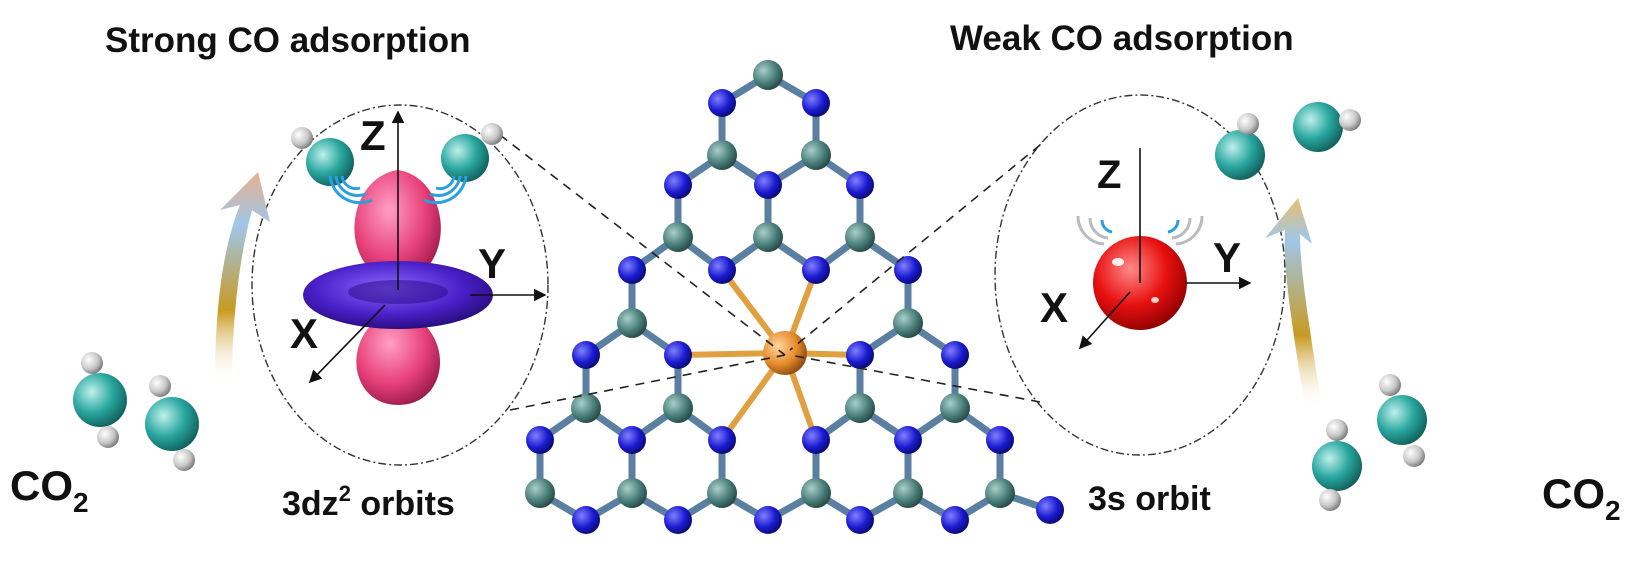 The height and width of the screenshot is (588, 1650). What do you see at coordinates (492, 263) in the screenshot?
I see `left-axis-y-label: Y` at bounding box center [492, 263].